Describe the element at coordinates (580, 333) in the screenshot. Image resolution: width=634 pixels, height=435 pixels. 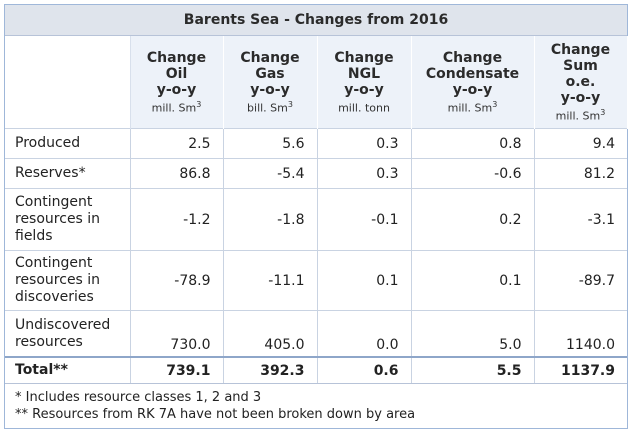
I see `value-cell: 1140.0` at that location.